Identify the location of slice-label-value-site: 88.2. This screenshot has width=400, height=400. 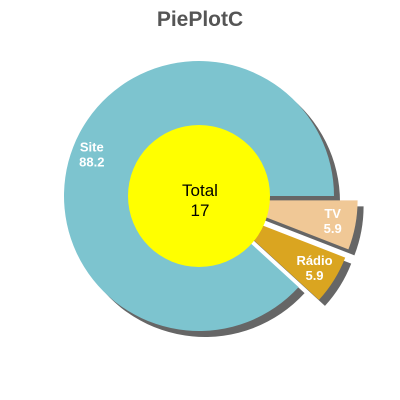
(91, 161).